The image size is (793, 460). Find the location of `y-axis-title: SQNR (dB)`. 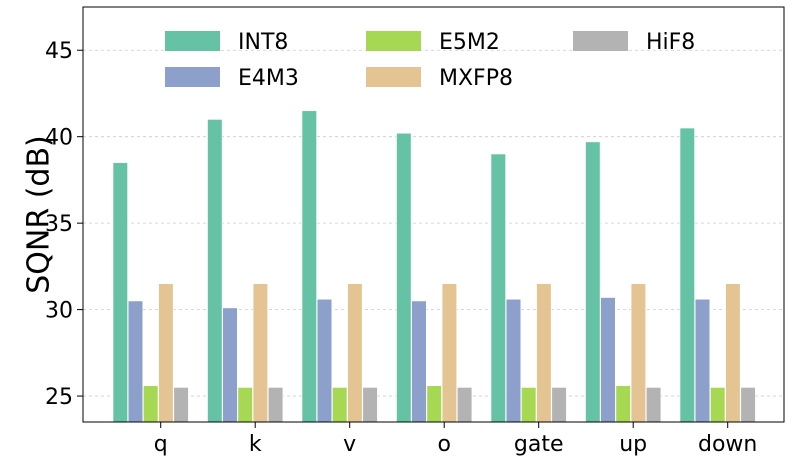

y-axis-title: SQNR (dB) is located at coordinates (39, 214).